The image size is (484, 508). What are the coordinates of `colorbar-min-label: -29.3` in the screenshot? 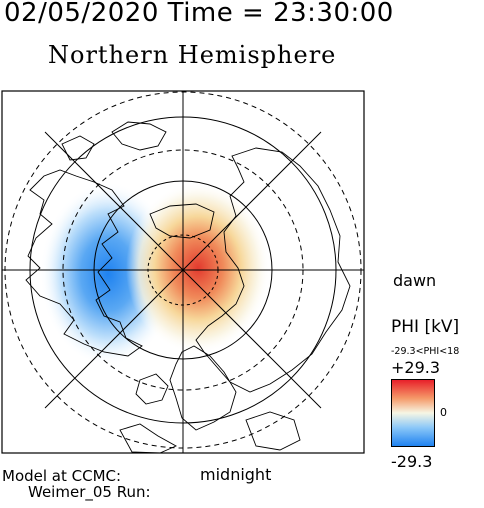 It's located at (412, 461).